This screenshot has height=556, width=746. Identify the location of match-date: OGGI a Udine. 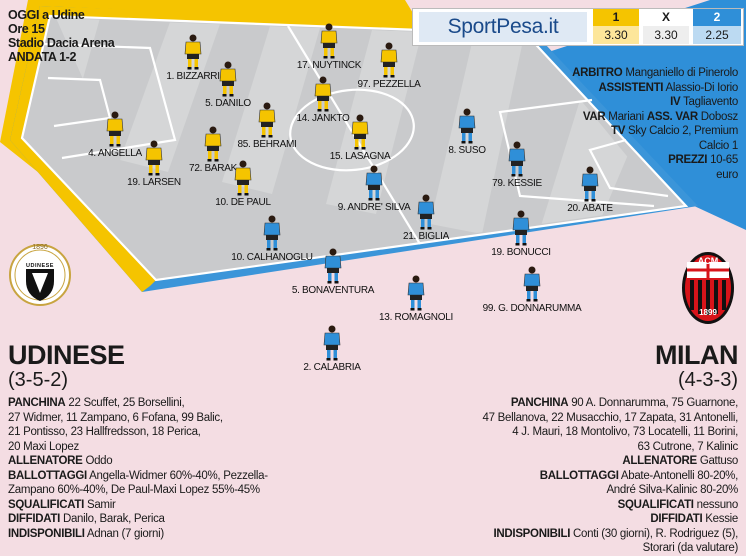
(46, 15).